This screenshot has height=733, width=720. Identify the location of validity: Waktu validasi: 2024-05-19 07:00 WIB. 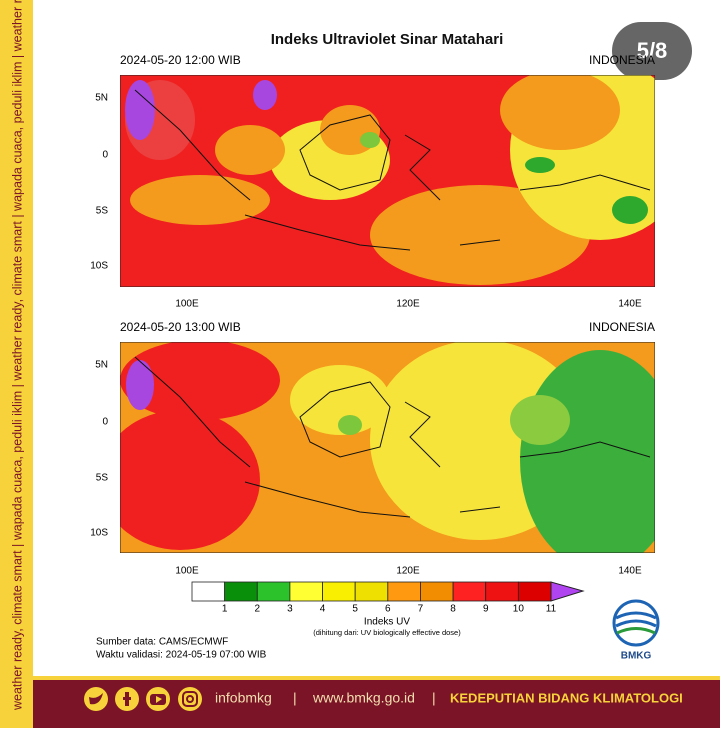
(181, 655).